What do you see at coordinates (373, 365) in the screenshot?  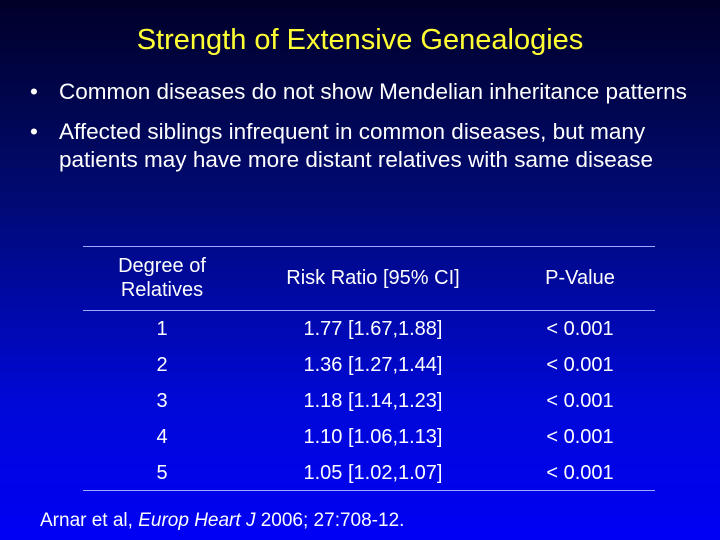 I see `cell-risk-ratio: 1.36 [1.27,1.44]` at bounding box center [373, 365].